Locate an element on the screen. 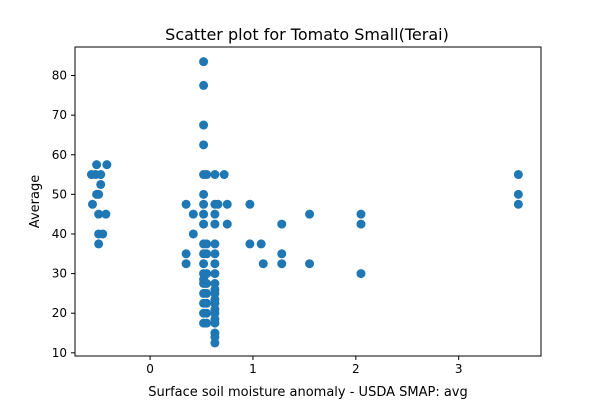 This screenshot has height=400, width=600. y-axis-label: Average is located at coordinates (35, 201).